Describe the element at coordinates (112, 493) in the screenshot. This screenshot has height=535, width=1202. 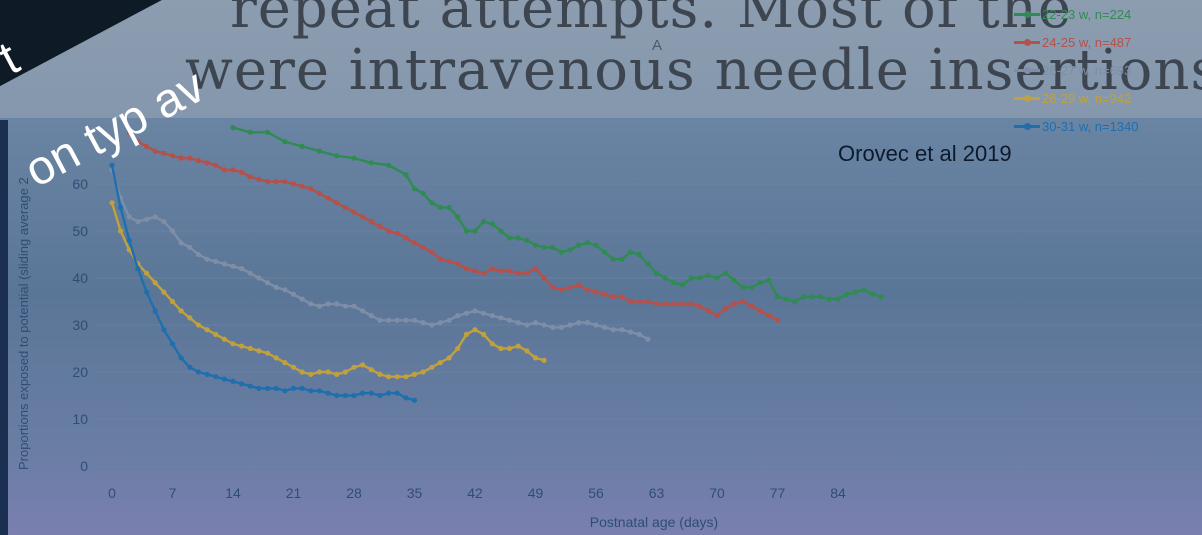
I see `x-tick-label: 0` at that location.